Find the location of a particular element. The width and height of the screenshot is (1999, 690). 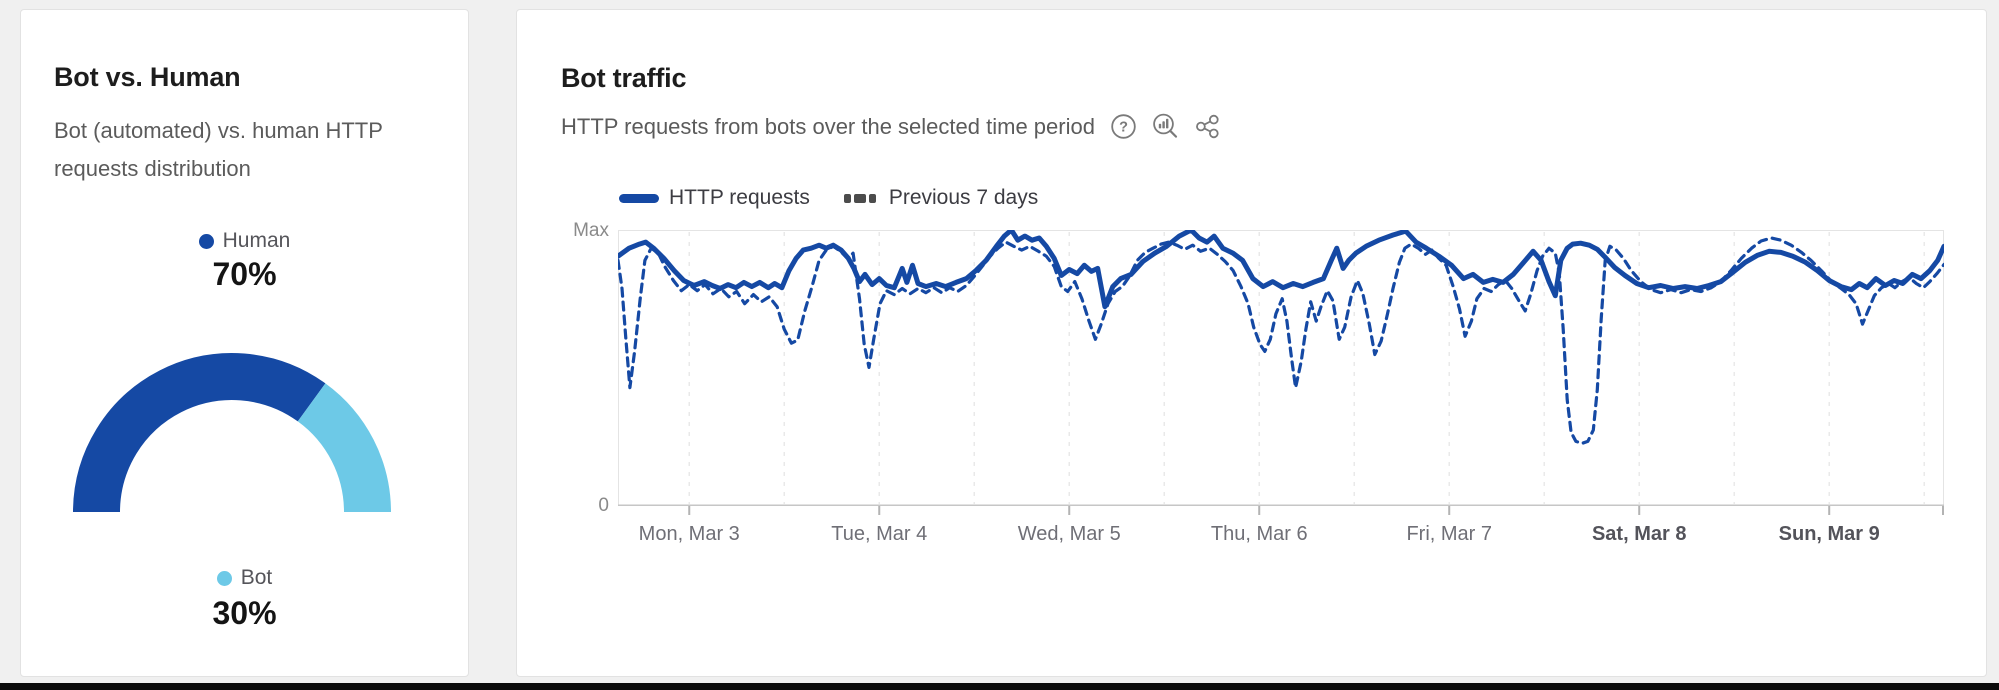

legend-human-label: Human is located at coordinates (256, 240).